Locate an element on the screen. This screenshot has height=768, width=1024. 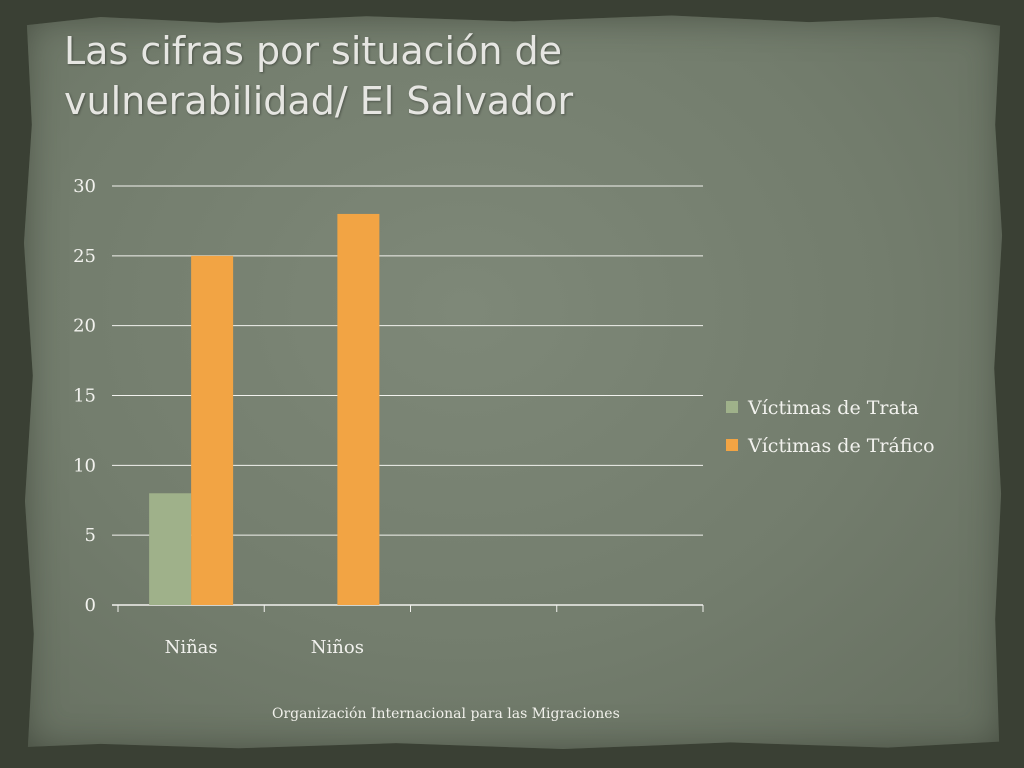
y-axis-ticks: 0 5 10 15 20 25 30 is located at coordinates (84, 396).